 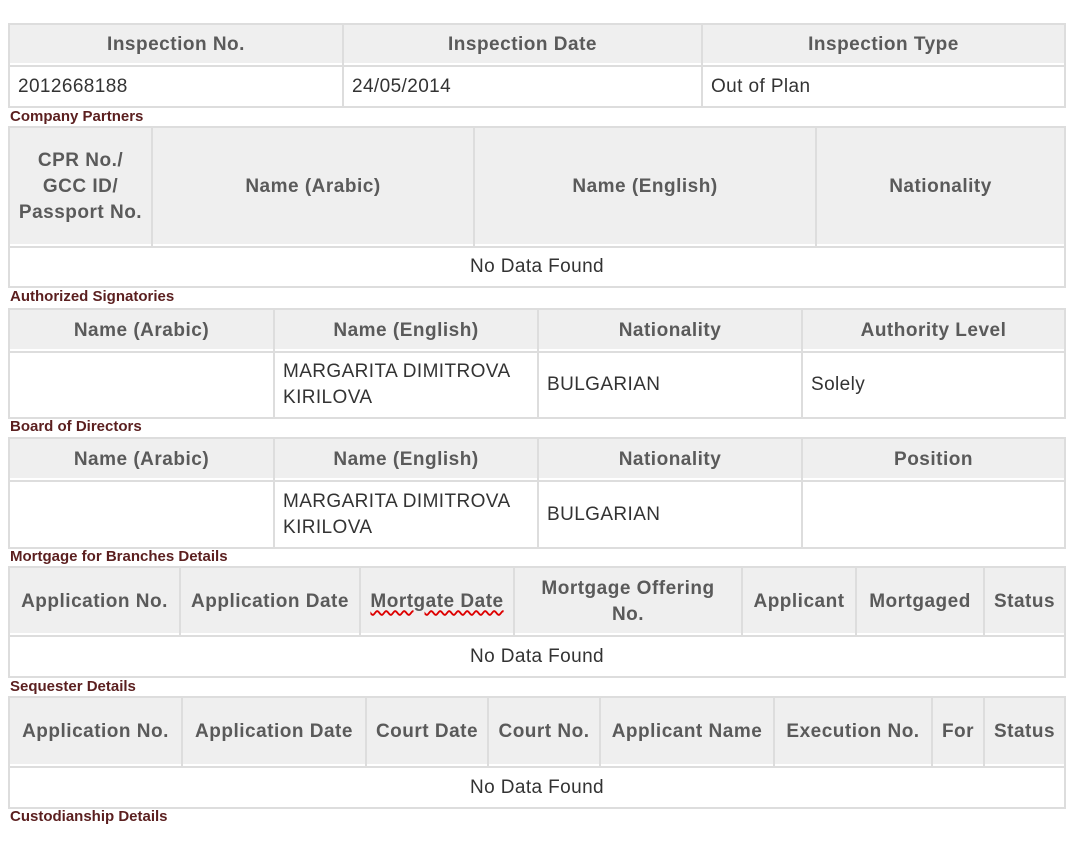 What do you see at coordinates (920, 601) in the screenshot?
I see `header-mortgaged: Mortgaged` at bounding box center [920, 601].